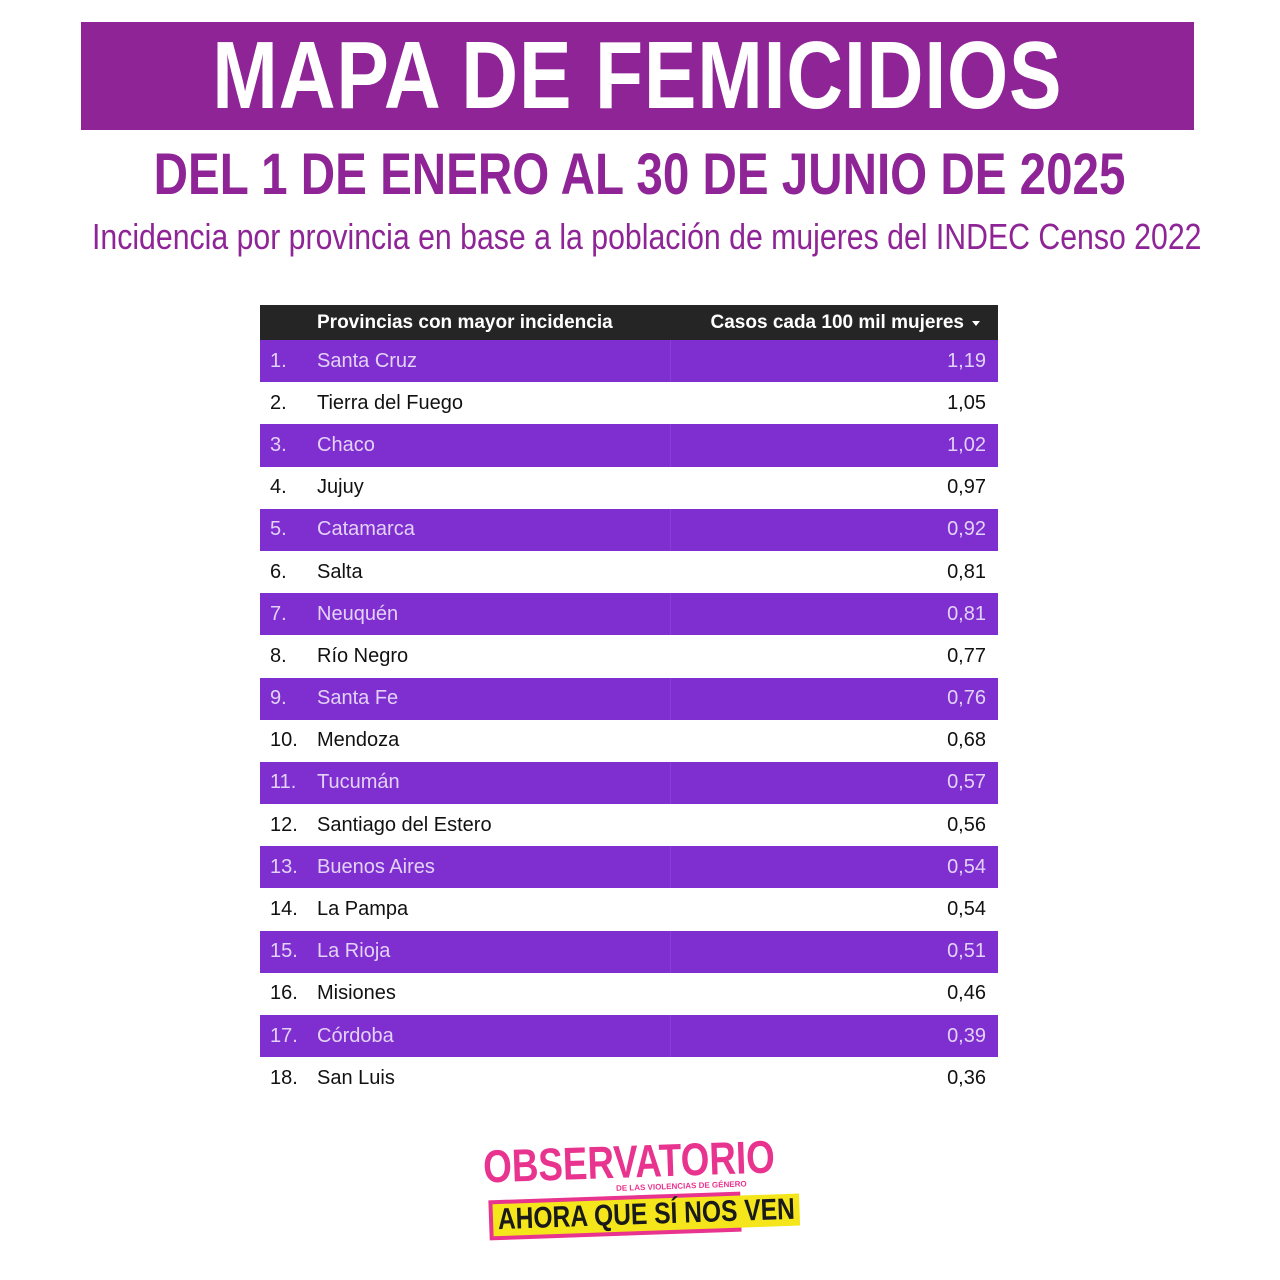  Describe the element at coordinates (278, 655) in the screenshot. I see `row-rank: 8.` at that location.